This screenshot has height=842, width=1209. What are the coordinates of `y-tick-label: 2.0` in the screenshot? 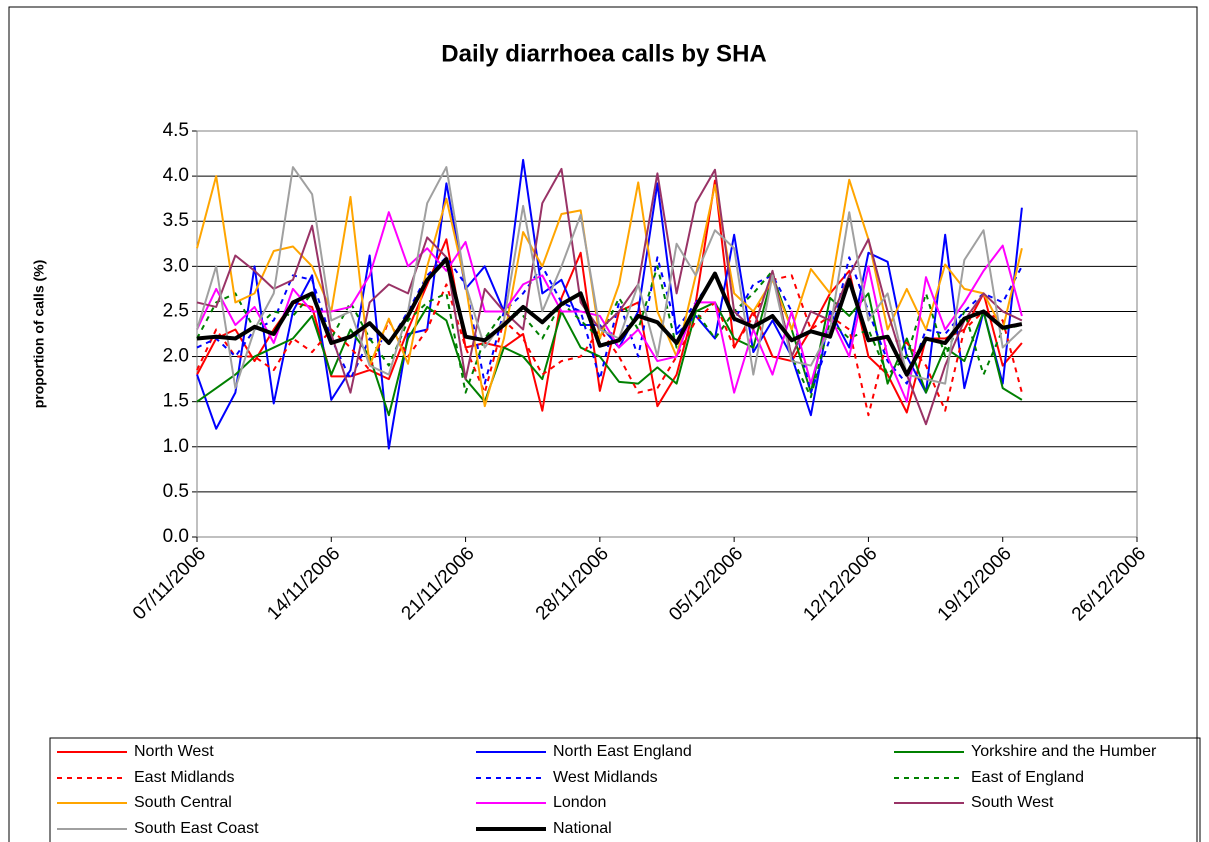 It's located at (176, 356).